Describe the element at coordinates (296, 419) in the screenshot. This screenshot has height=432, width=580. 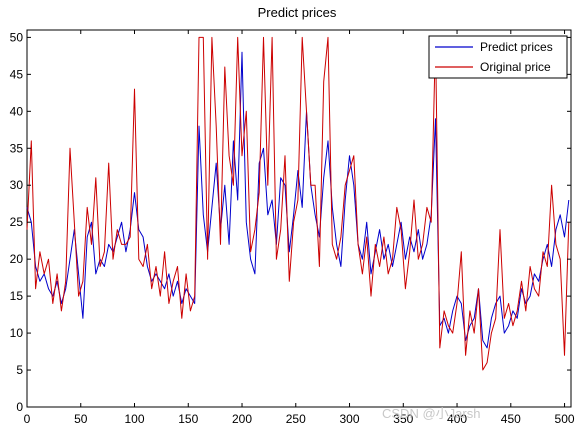
I see `x-tick-label: 250` at that location.